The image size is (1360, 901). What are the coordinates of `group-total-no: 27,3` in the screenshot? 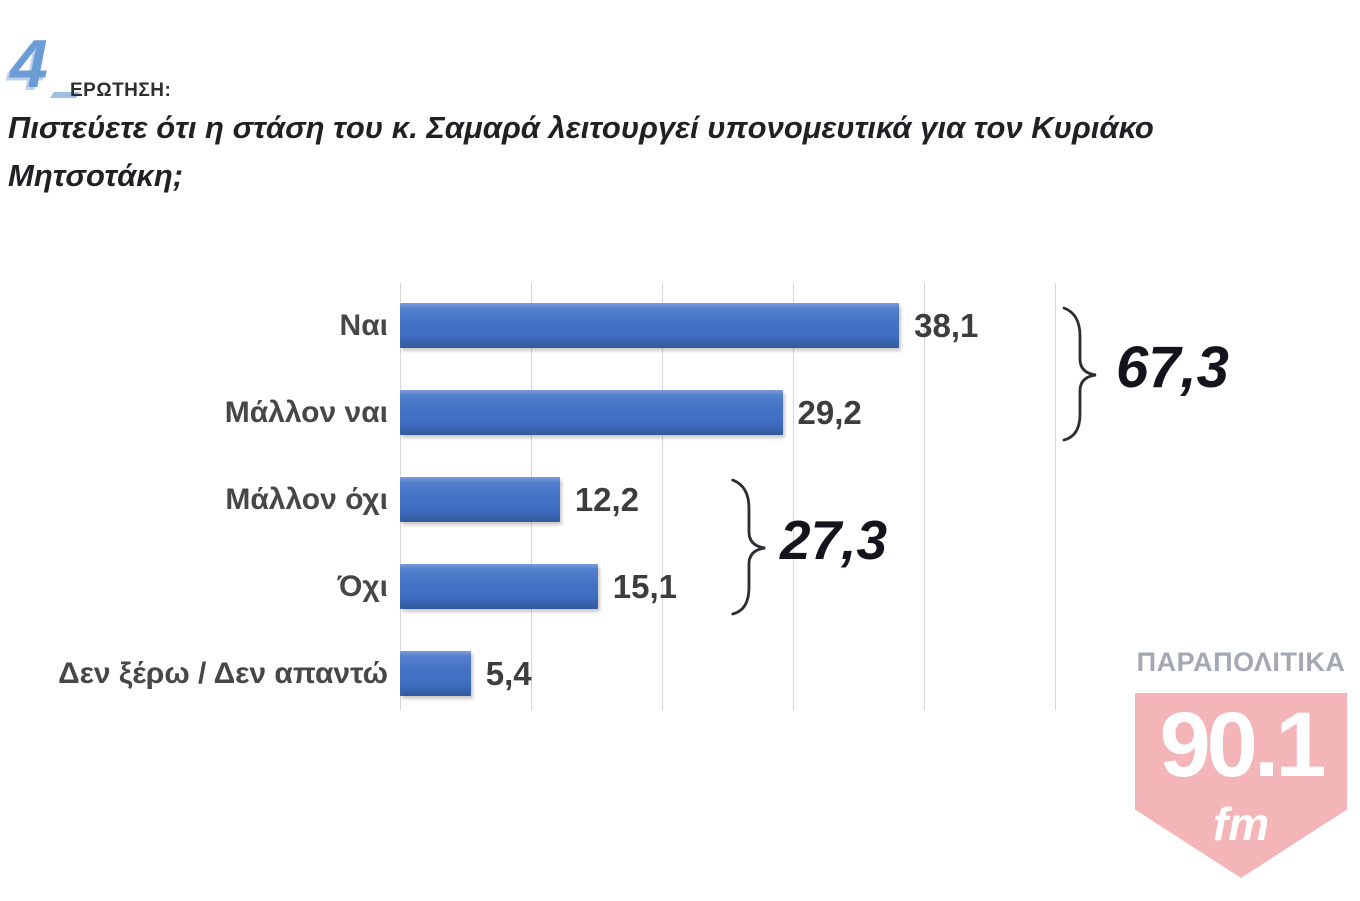 It's located at (834, 540).